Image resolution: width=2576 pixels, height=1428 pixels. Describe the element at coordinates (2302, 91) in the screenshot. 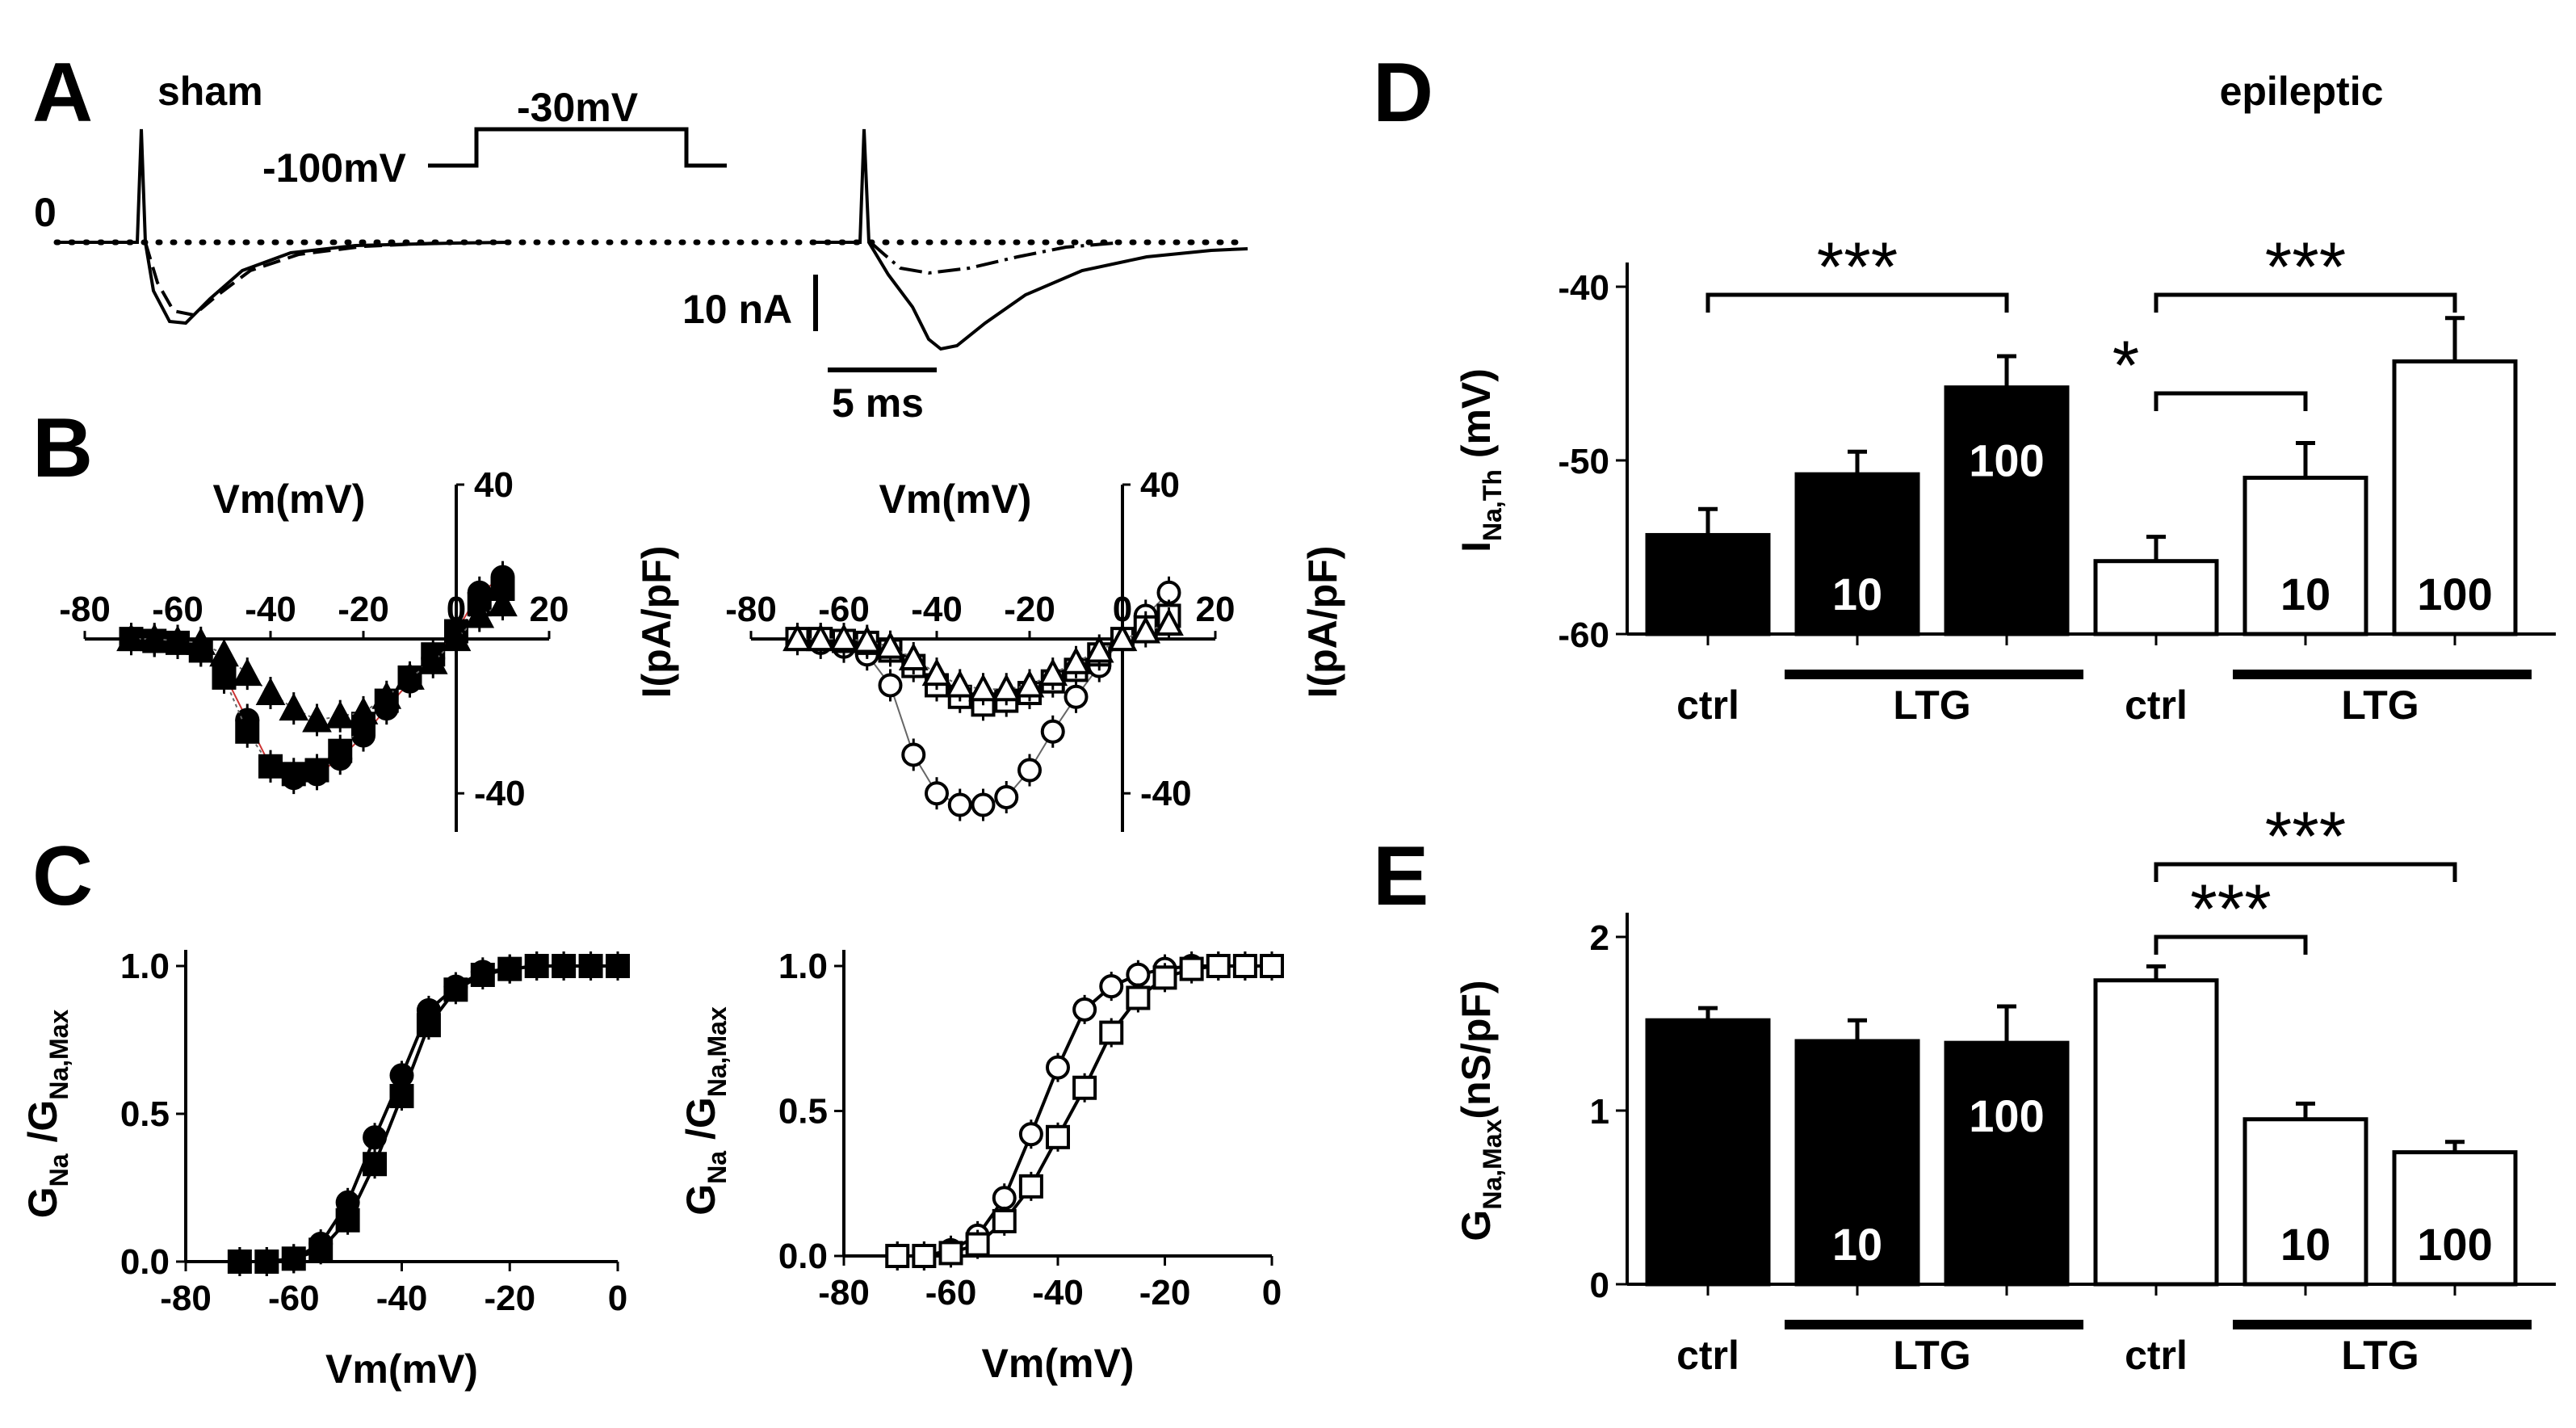

I see `panel-d-title: epileptic` at that location.